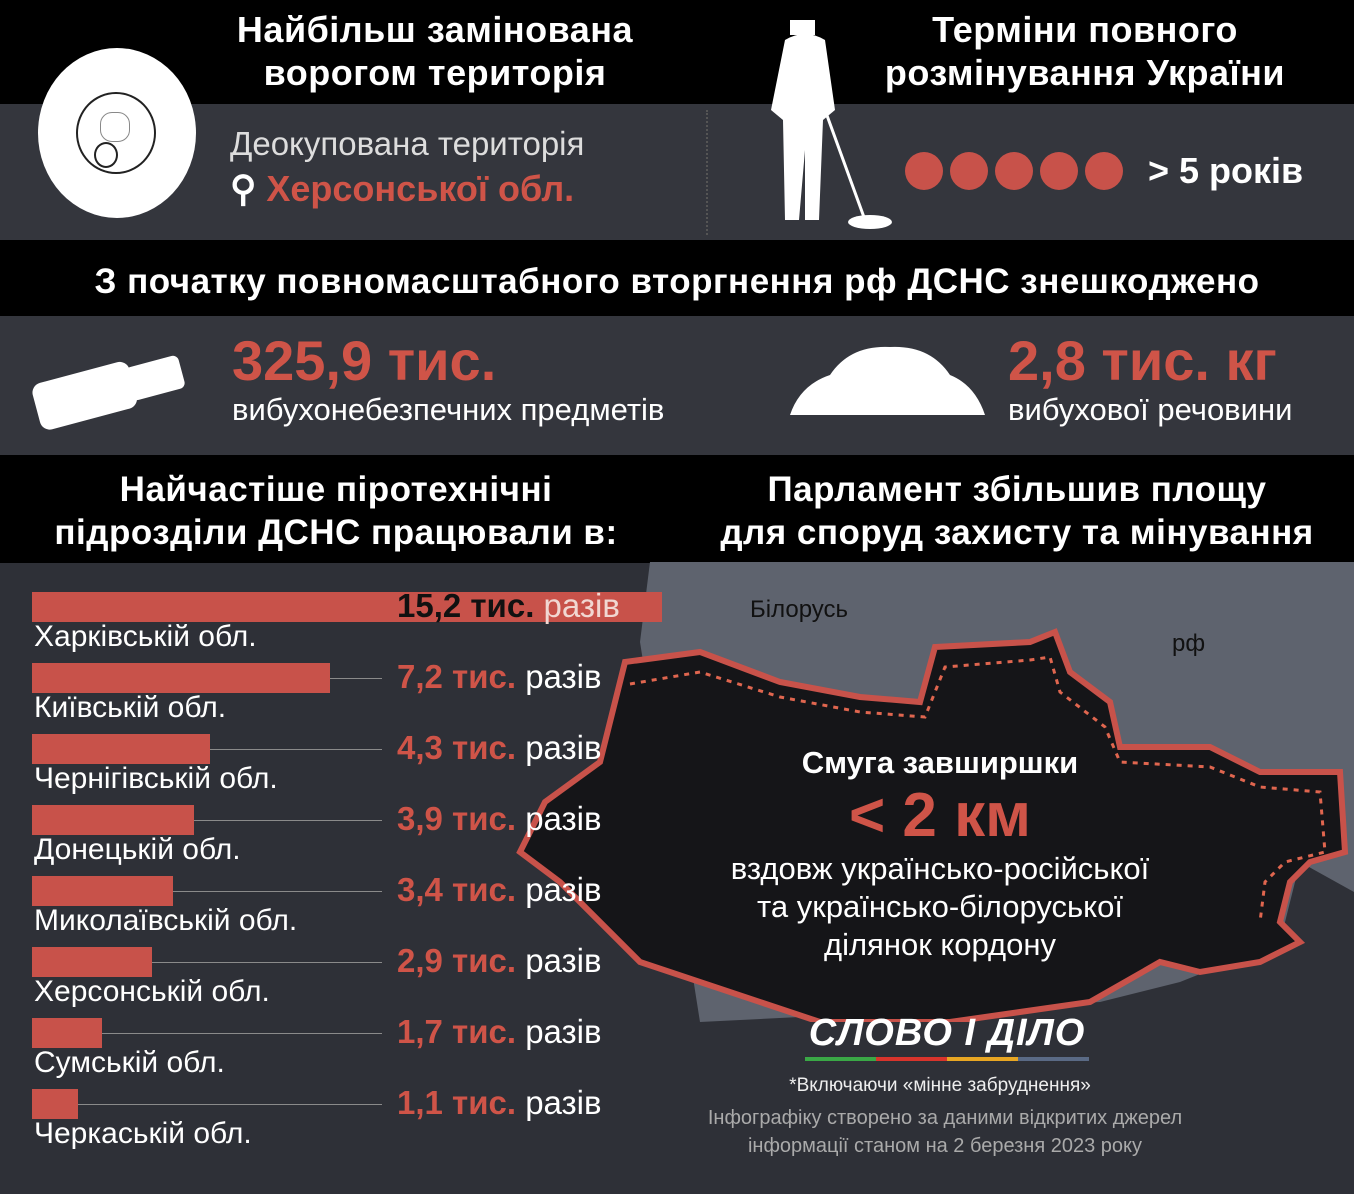 Image resolution: width=1354 pixels, height=1194 pixels. What do you see at coordinates (677, 385) in the screenshot?
I see `stats-panel` at bounding box center [677, 385].